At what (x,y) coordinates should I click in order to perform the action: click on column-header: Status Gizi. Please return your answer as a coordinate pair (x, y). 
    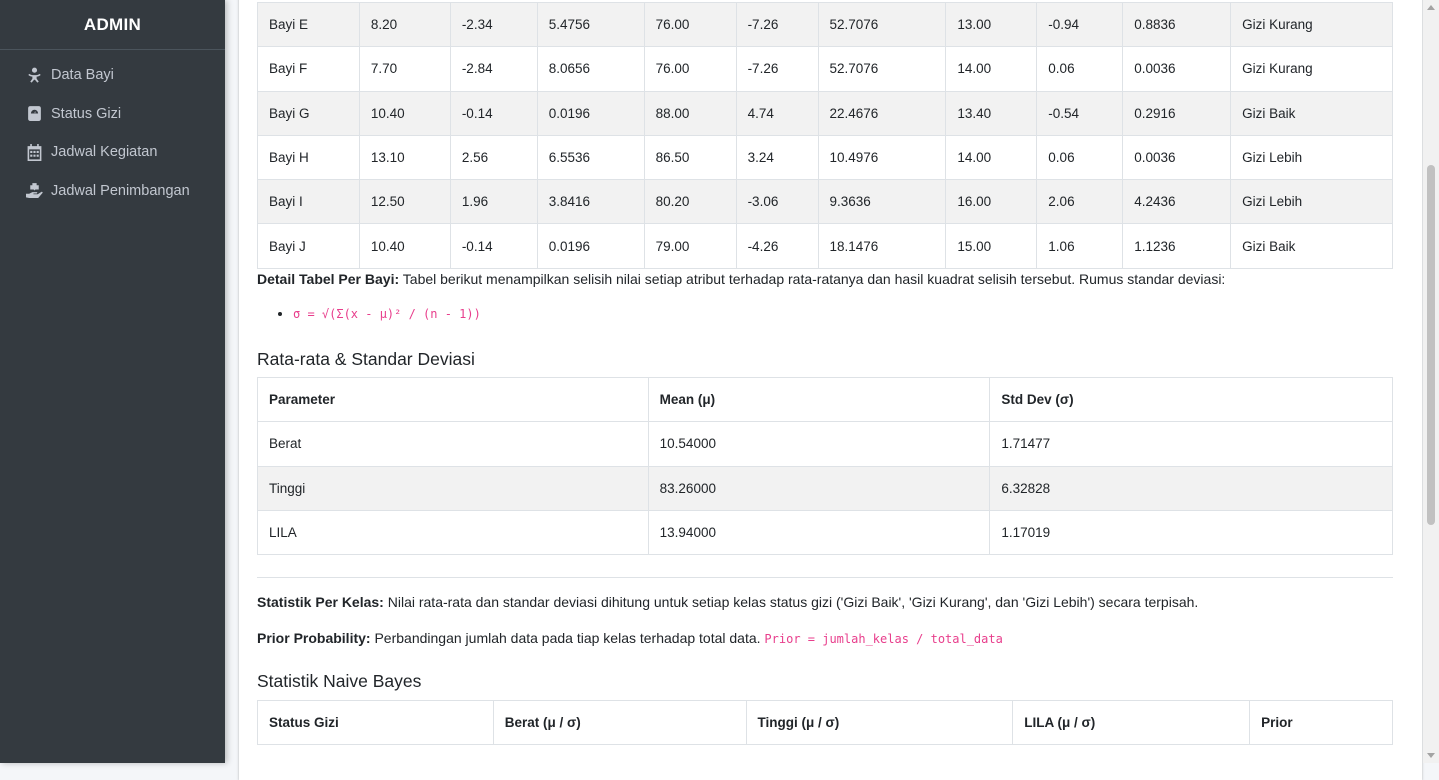
    Looking at the image, I should click on (375, 722).